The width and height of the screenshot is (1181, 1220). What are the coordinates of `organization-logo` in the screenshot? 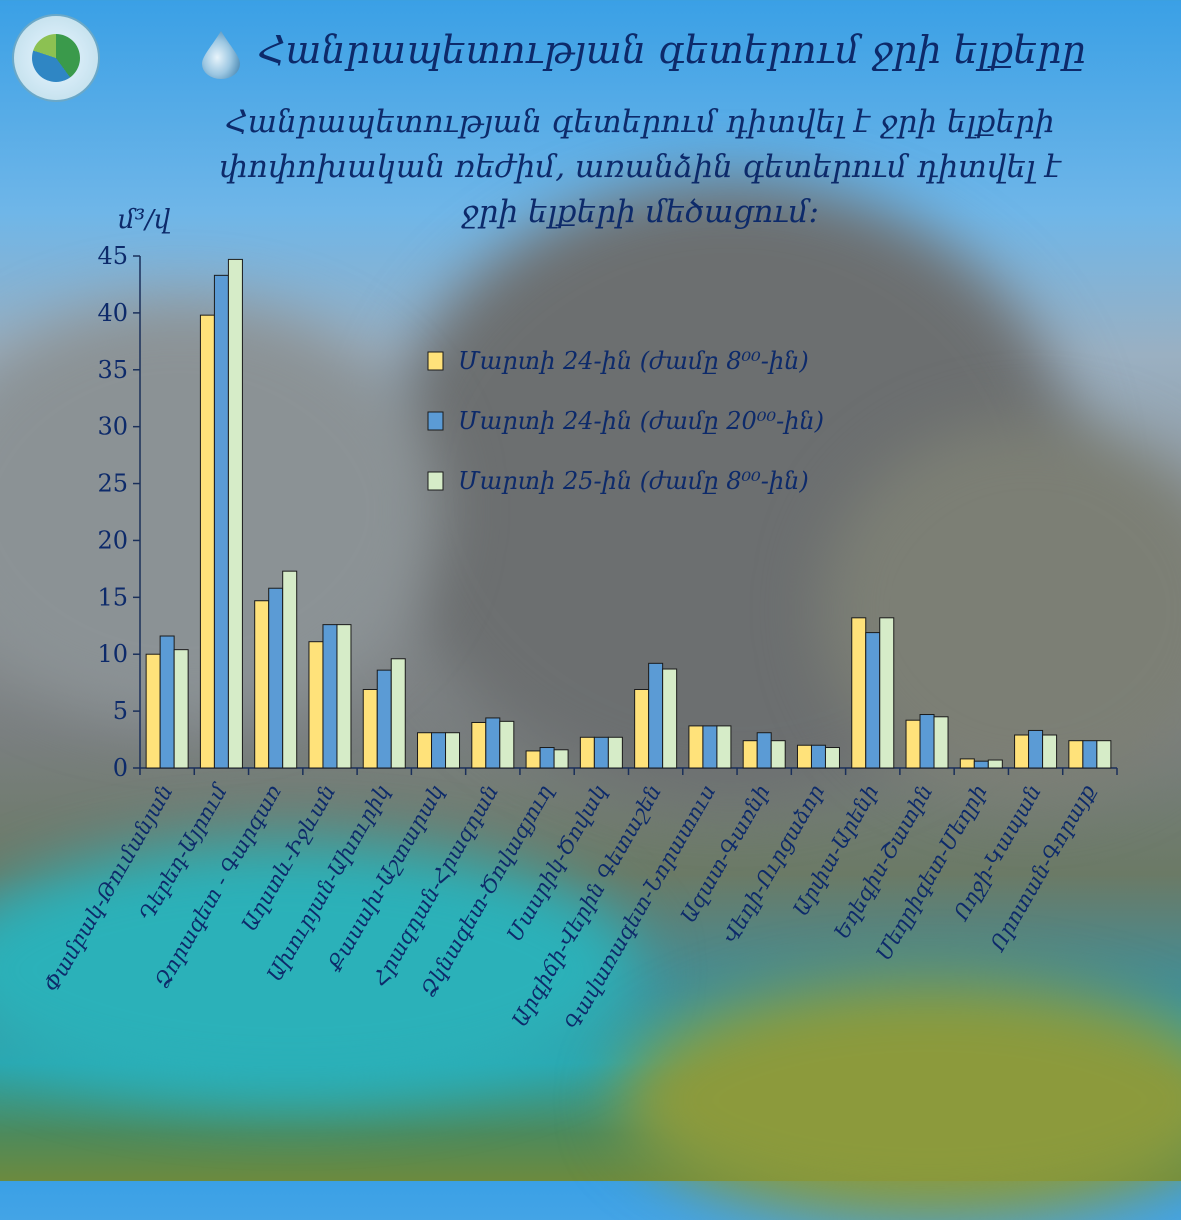 It's located at (56, 58).